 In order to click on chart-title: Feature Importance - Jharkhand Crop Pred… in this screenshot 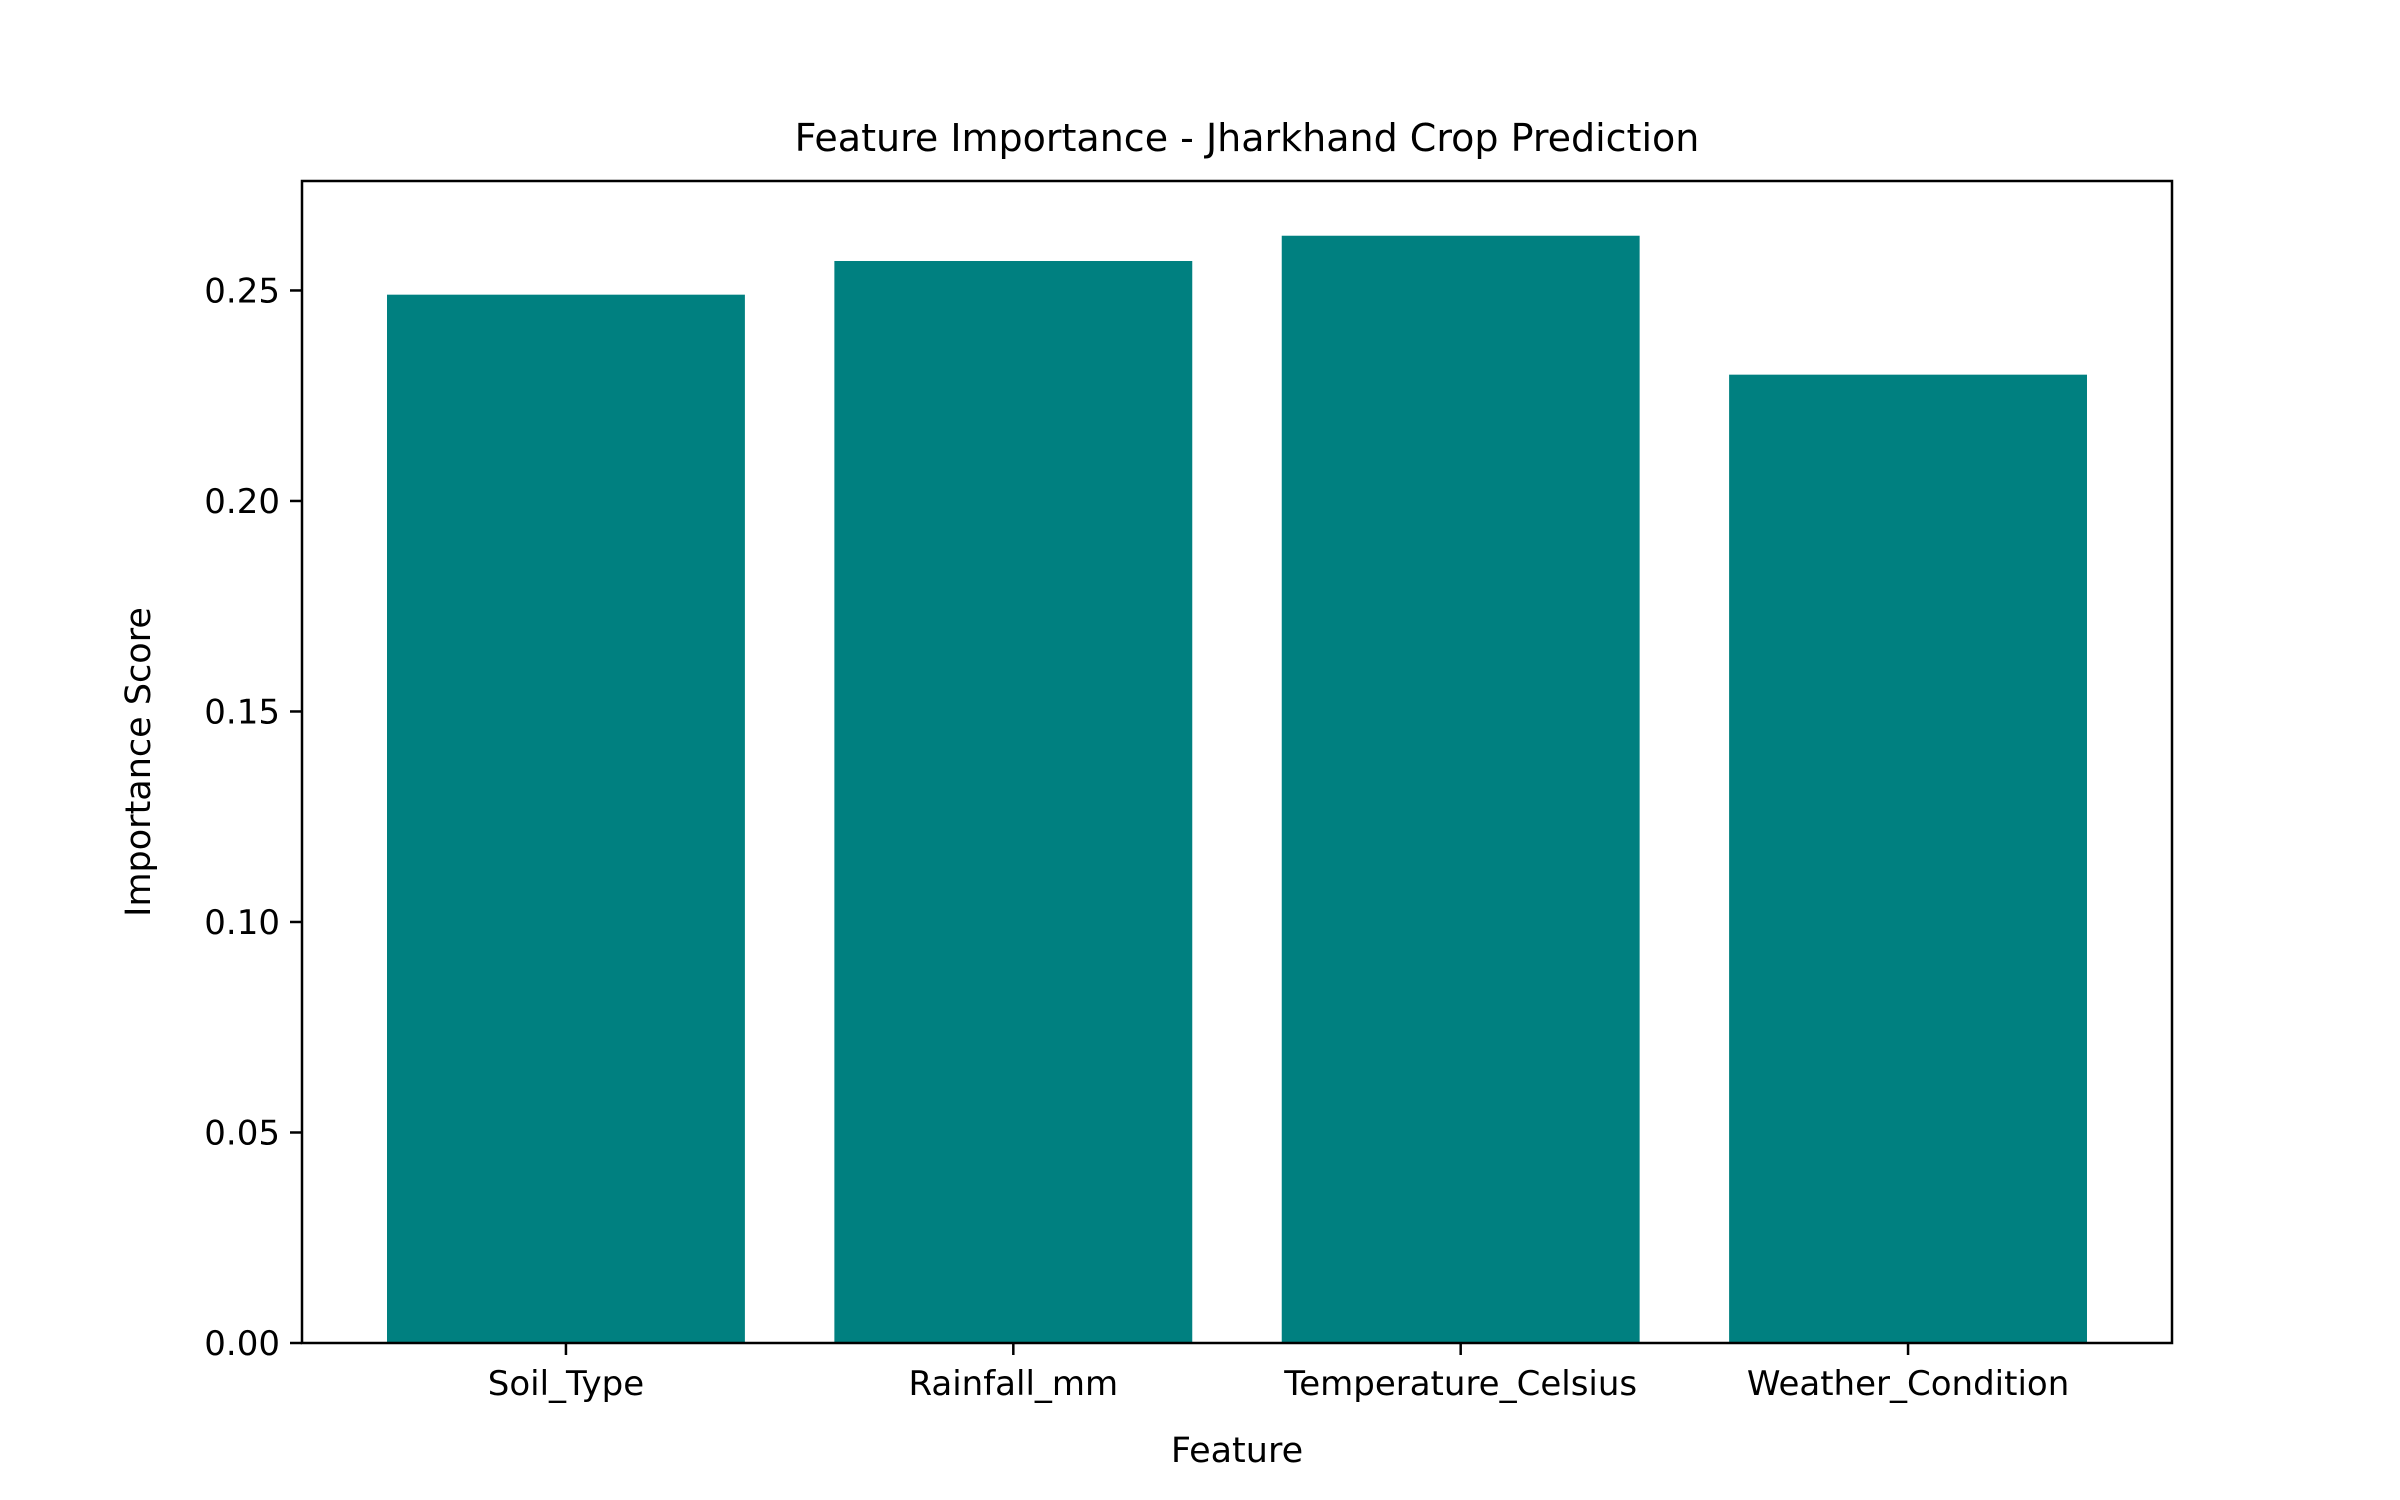, I will do `click(1247, 138)`.